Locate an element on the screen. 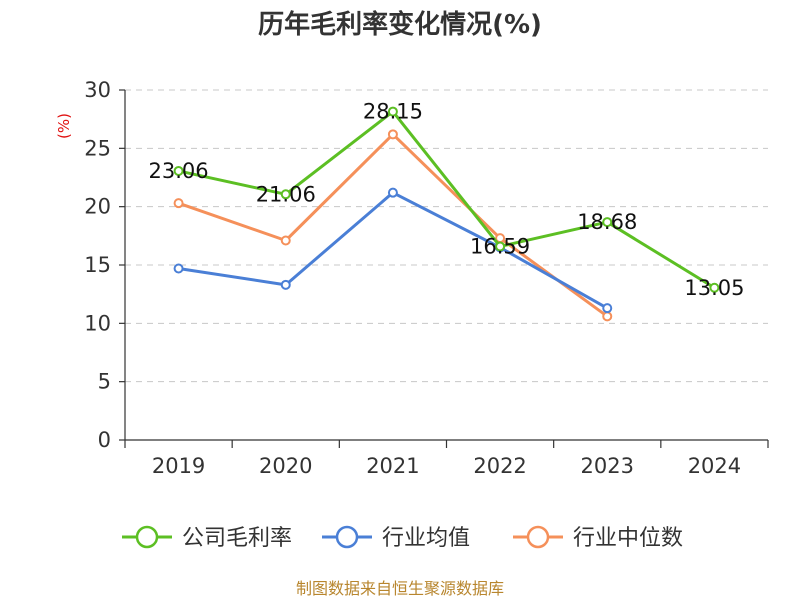 This screenshot has width=800, height=600. x-tick-label: 2024 is located at coordinates (714, 466).